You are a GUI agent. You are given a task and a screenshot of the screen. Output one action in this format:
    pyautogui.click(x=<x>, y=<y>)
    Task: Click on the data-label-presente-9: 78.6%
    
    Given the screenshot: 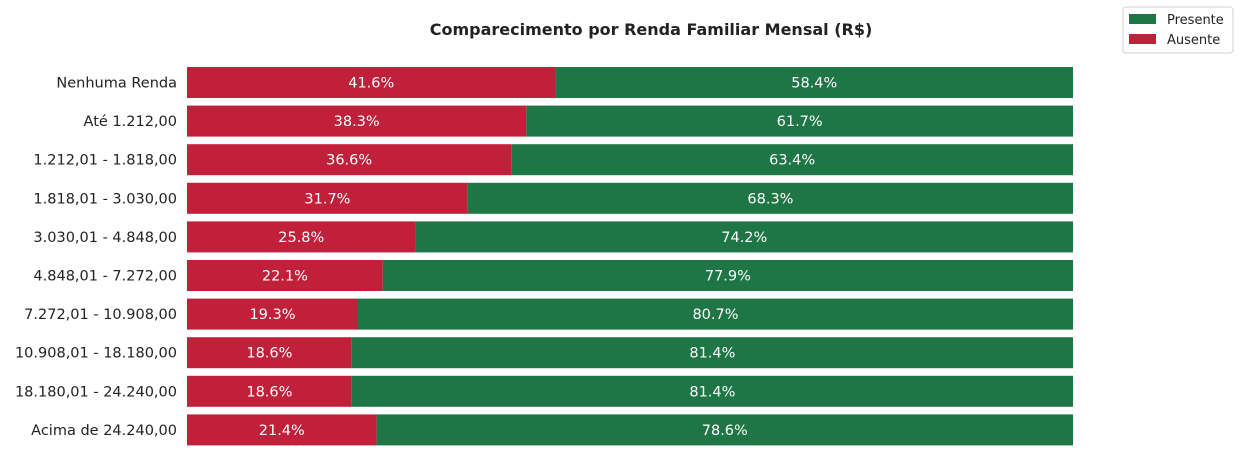 What is the action you would take?
    pyautogui.click(x=725, y=431)
    